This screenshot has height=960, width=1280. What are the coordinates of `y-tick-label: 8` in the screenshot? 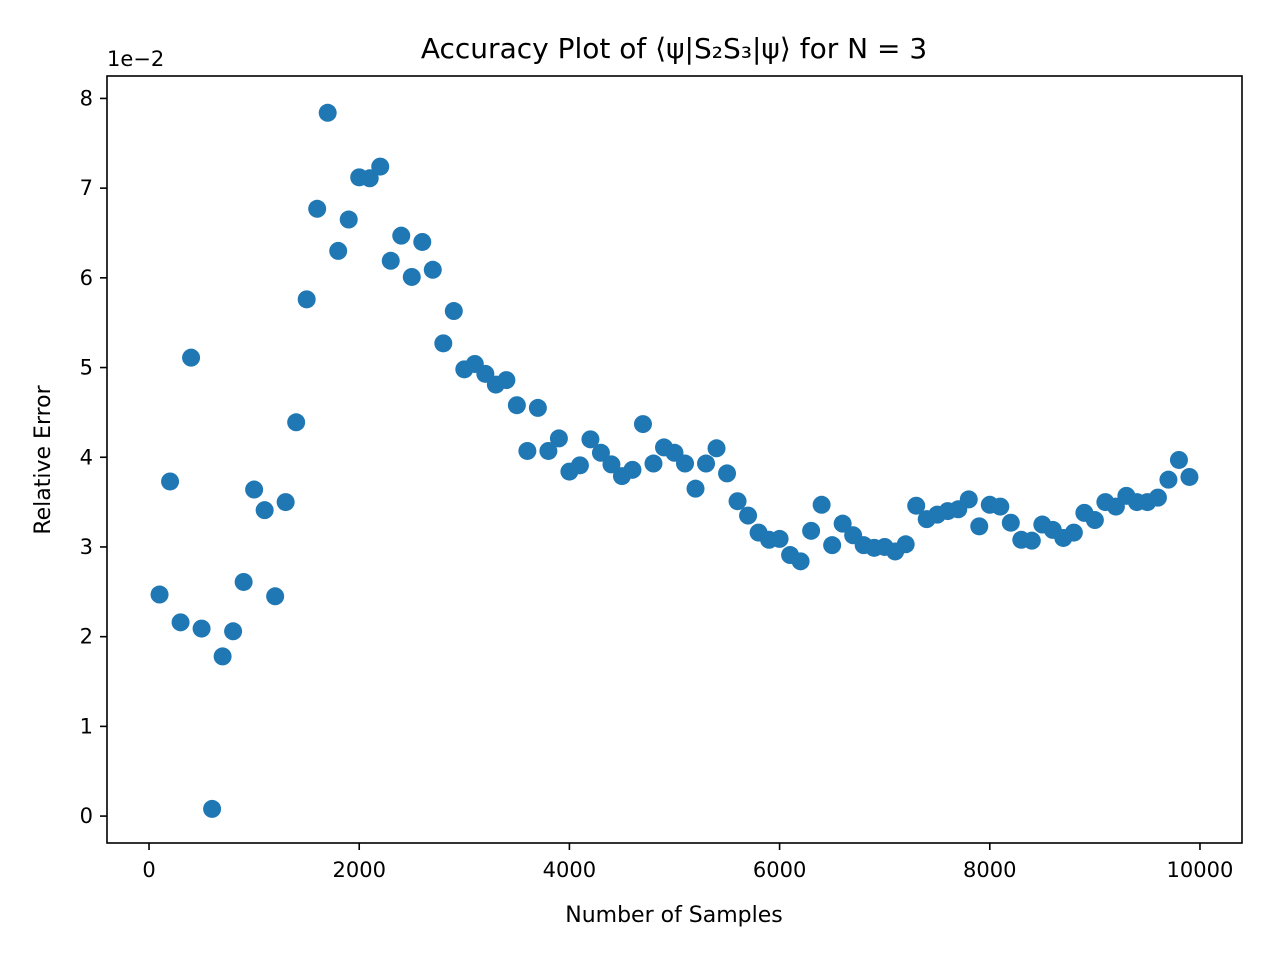 It's located at (86, 98).